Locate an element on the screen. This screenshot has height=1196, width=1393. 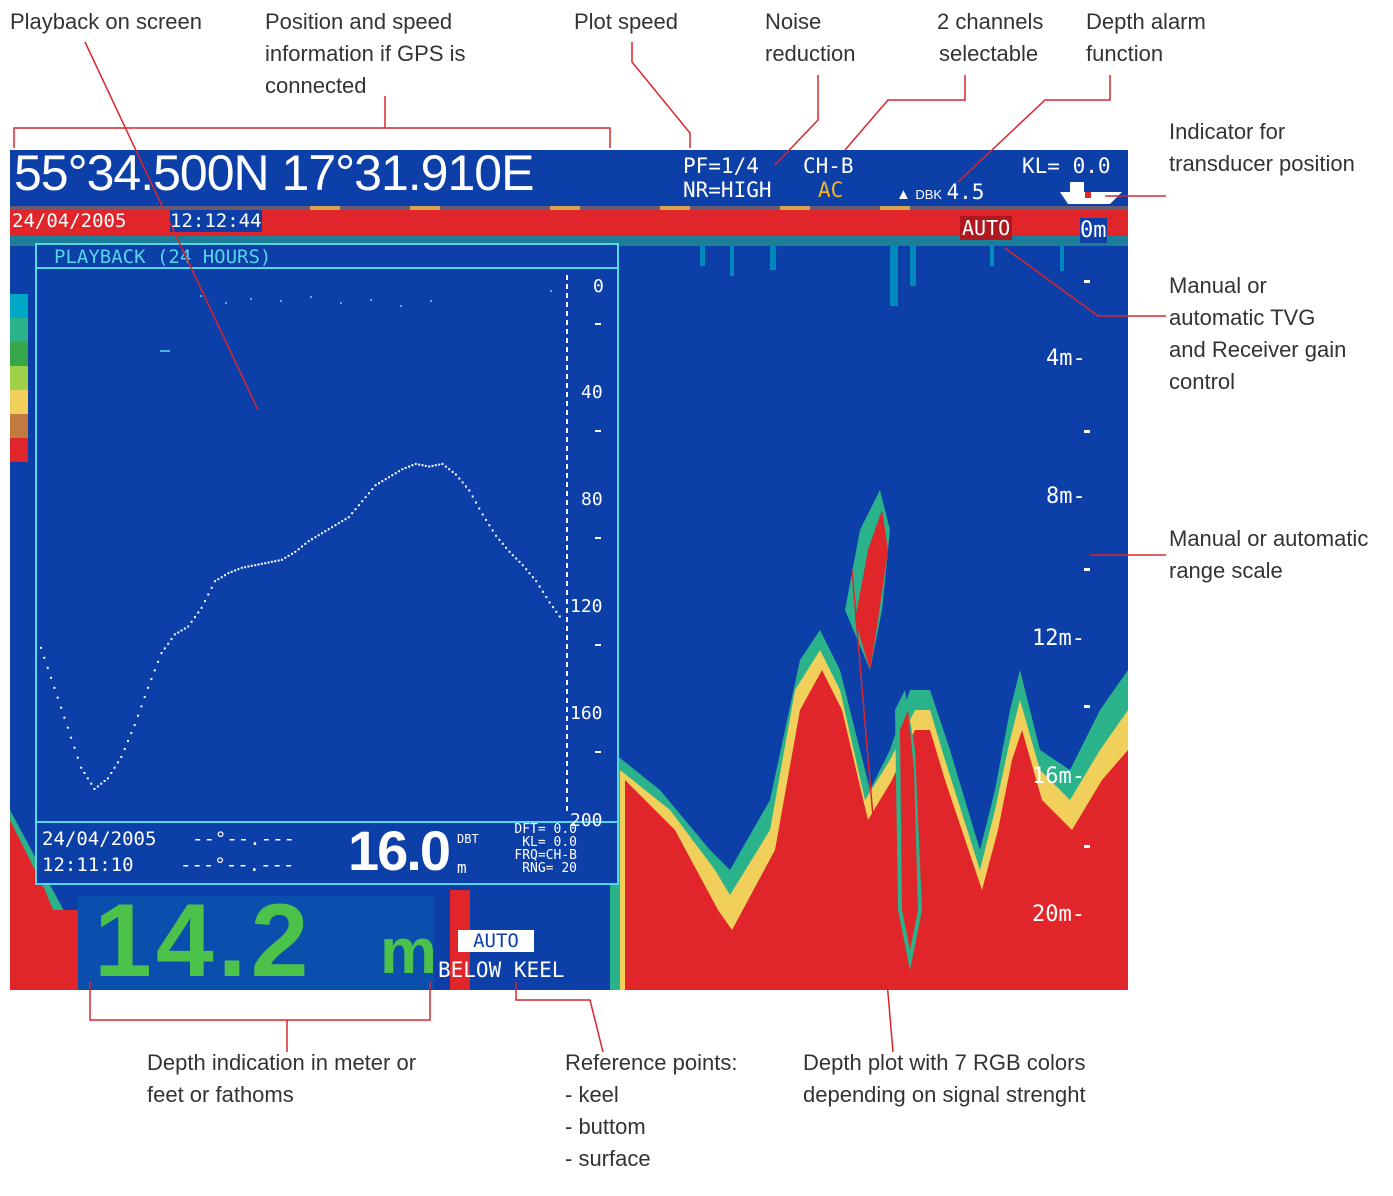
callout-line: and Receiver gain is located at coordinates (1258, 349).